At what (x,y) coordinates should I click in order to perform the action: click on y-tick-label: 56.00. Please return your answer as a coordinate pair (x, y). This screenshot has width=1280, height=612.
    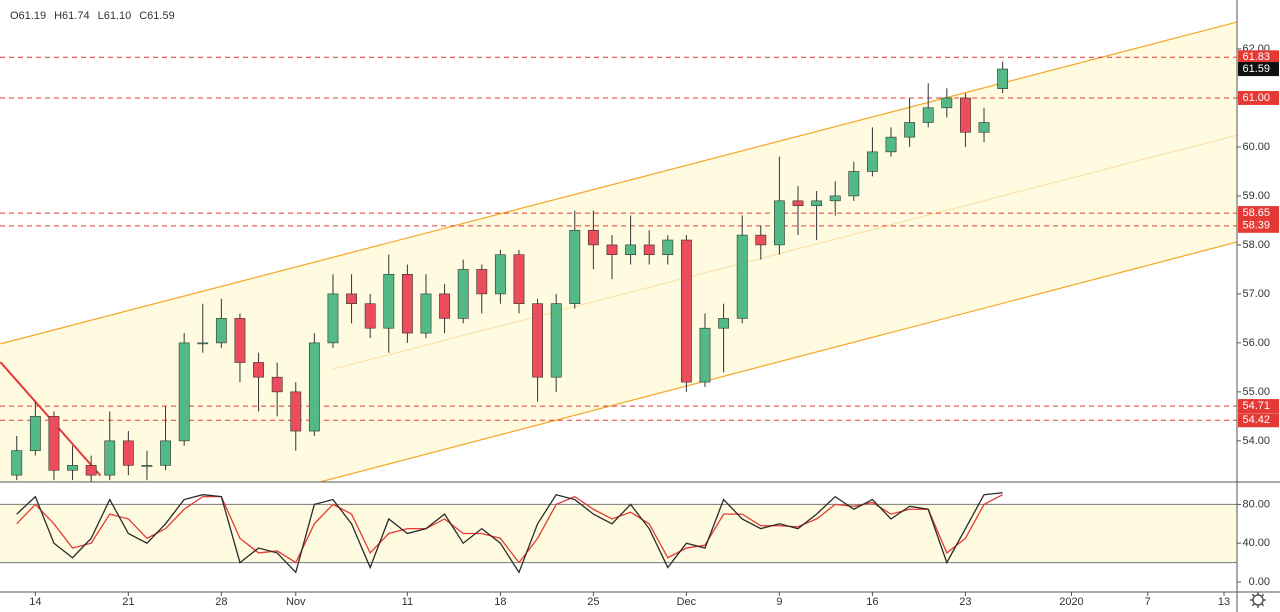
    Looking at the image, I should click on (1256, 343).